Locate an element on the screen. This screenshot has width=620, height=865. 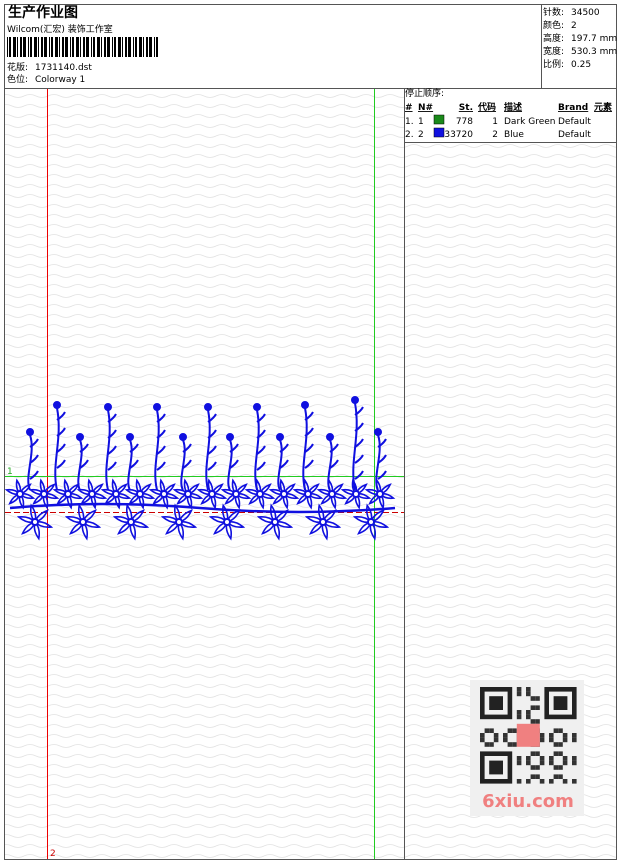
field-value: Colorway 1 is located at coordinates (60, 80).